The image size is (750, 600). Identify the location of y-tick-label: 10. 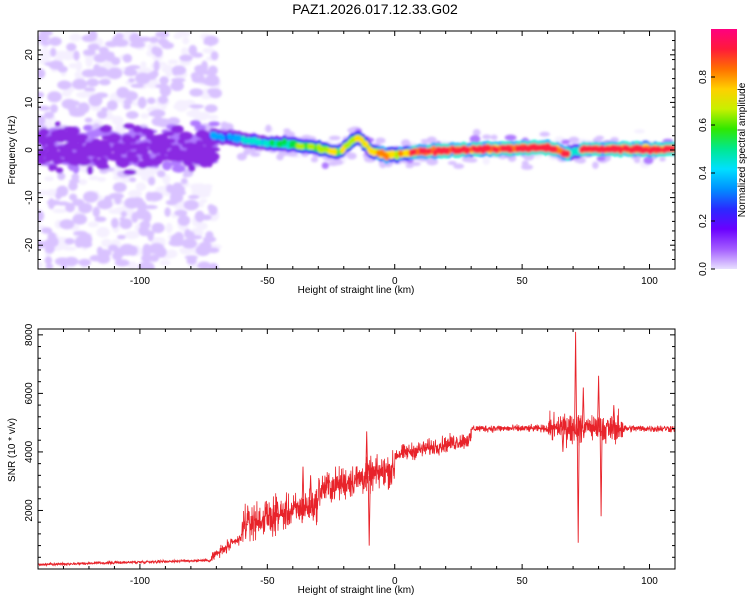
(29, 102).